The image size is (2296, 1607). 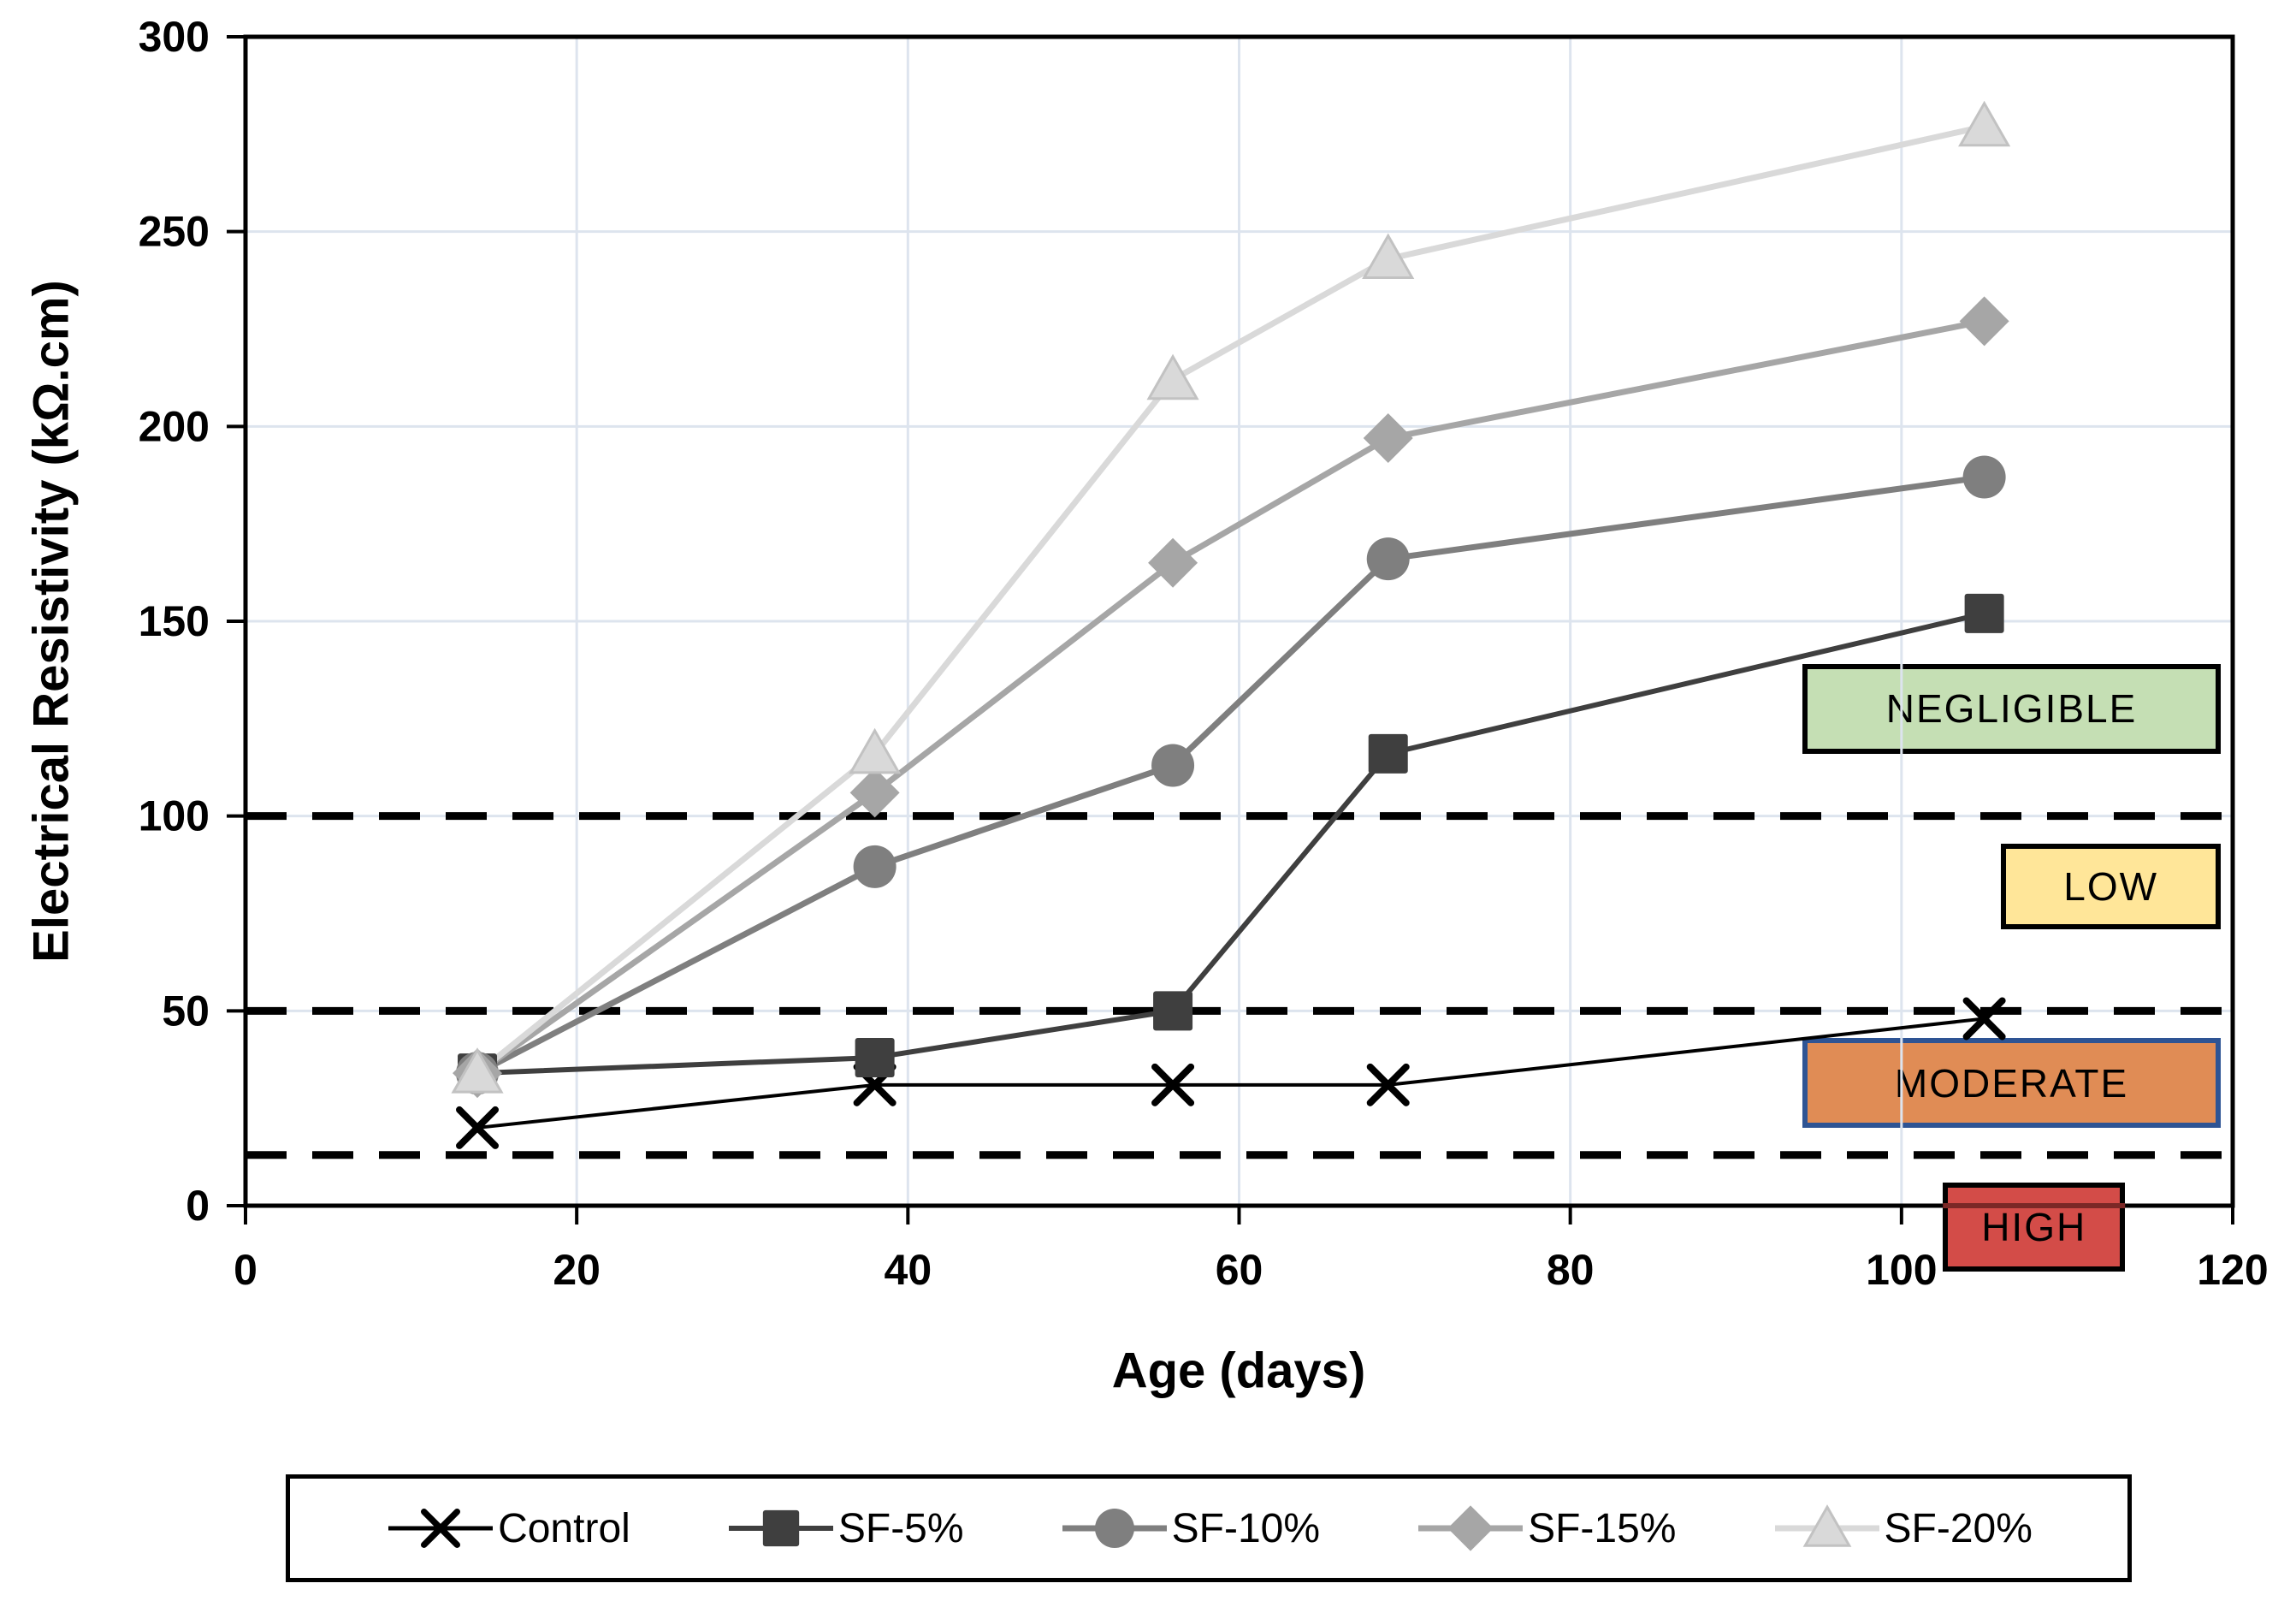 I want to click on y-axis-title: Electrical Resistivity (kΩ.cm), so click(x=51, y=621).